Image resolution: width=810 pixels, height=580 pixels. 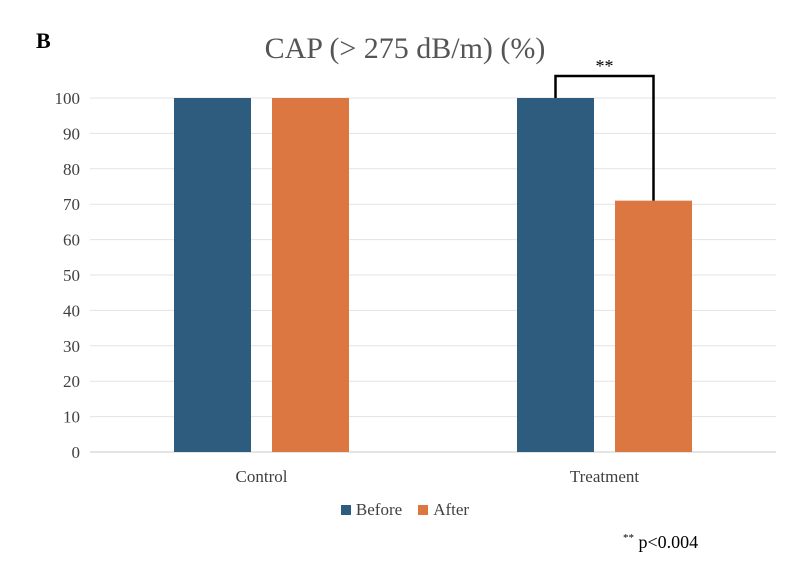 I want to click on y-tick-label-90: 90, so click(x=71, y=133).